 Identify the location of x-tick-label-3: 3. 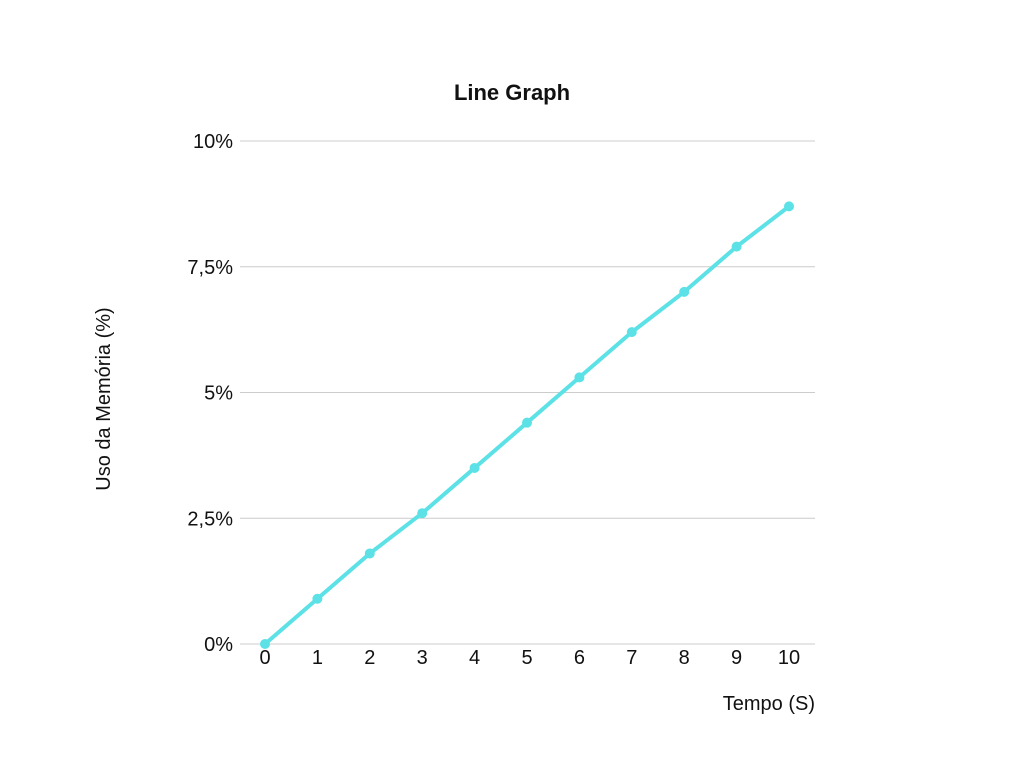
(422, 658).